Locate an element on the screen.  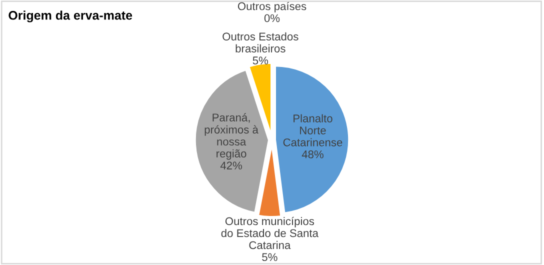
slice-label: Outros municípios do Estado de Santa Catarina is located at coordinates (269, 233).